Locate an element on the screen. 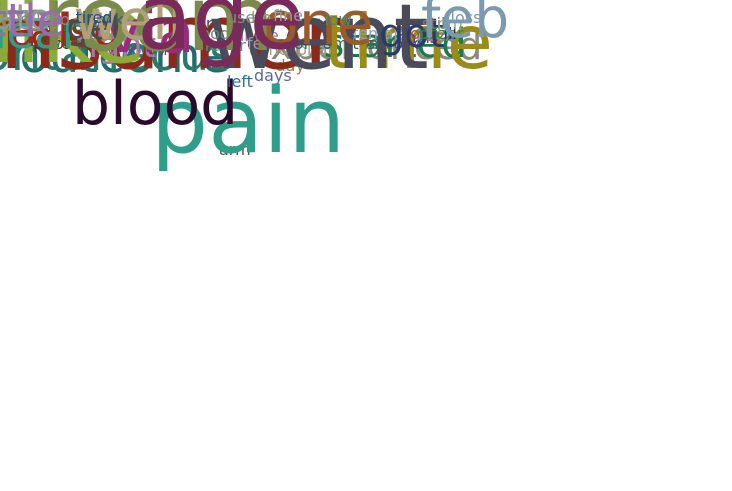  word-use: use is located at coordinates (241, 17).